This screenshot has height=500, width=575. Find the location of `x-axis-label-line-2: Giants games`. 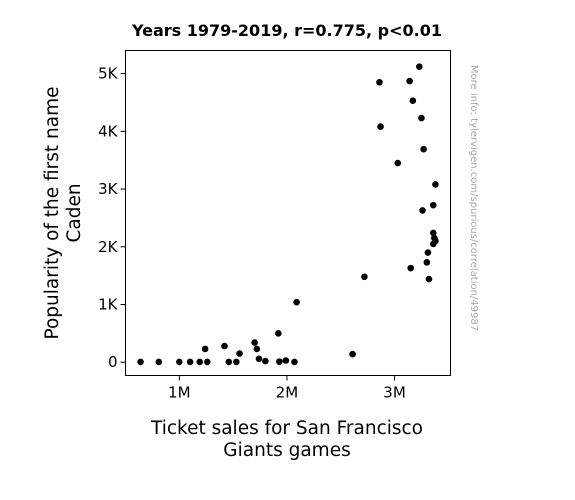

x-axis-label-line-2: Giants games is located at coordinates (286, 450).